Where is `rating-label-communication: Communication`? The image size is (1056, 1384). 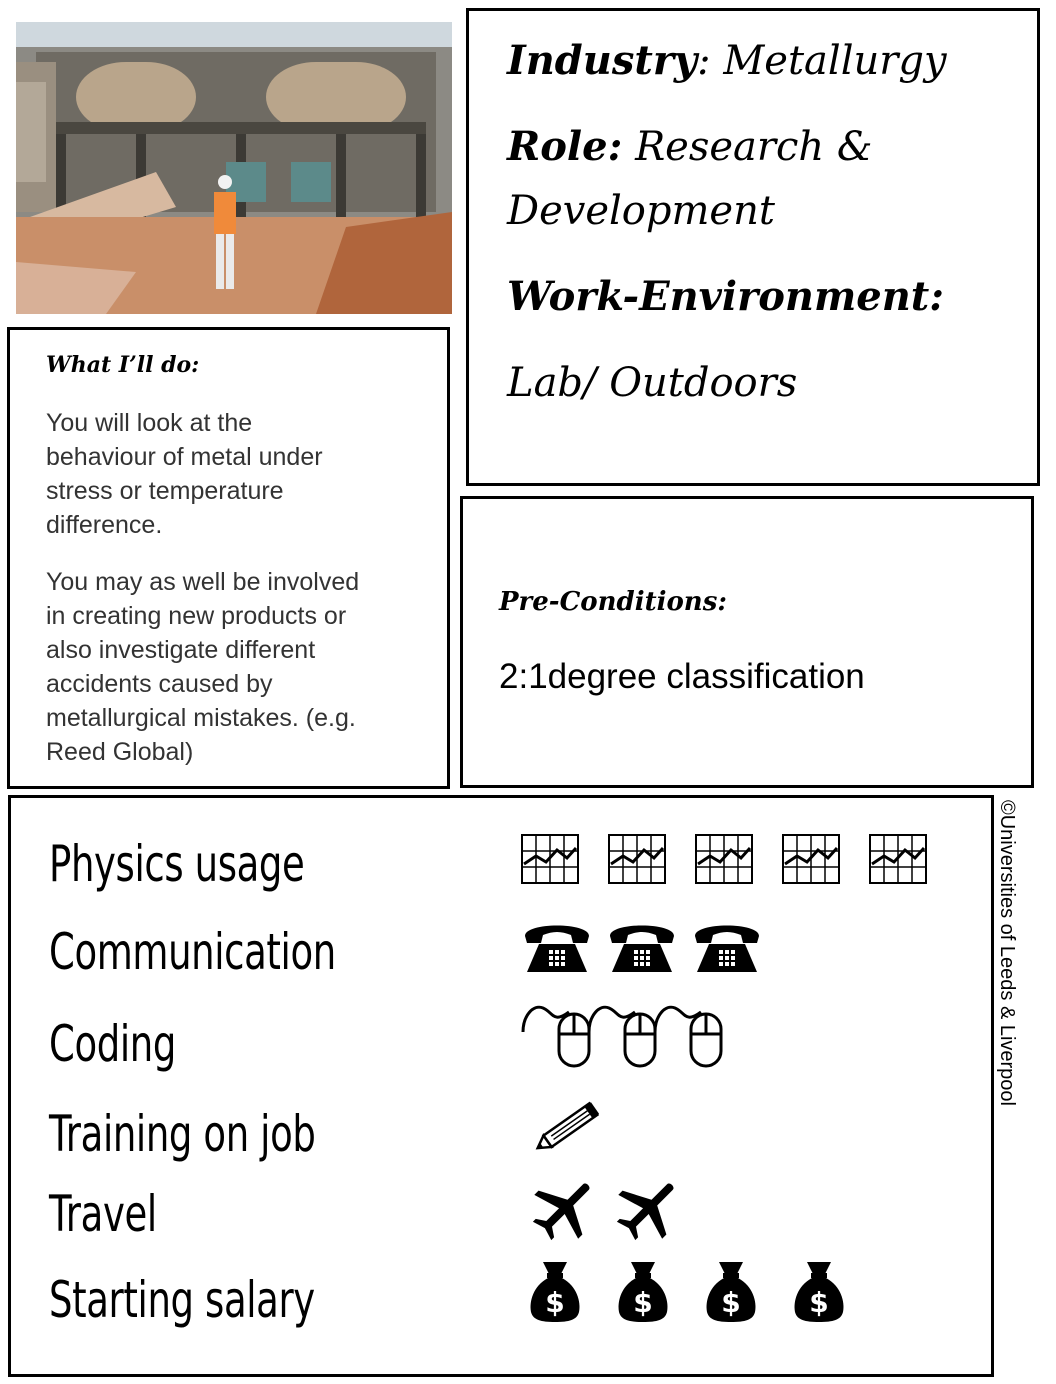
rating-label-communication: Communication is located at coordinates (192, 952).